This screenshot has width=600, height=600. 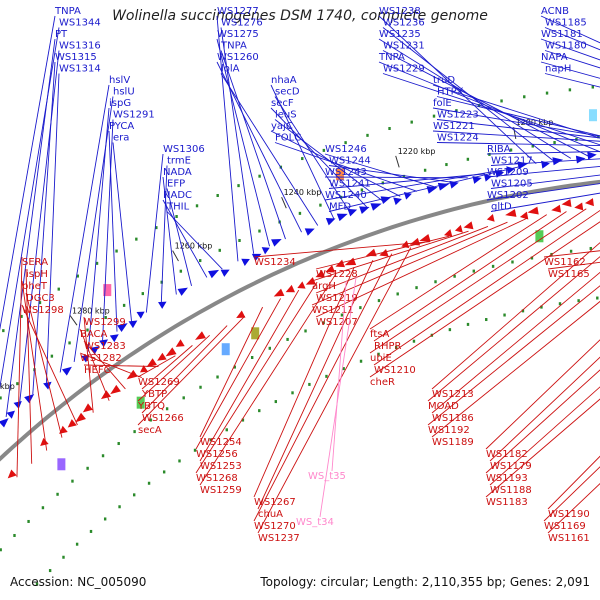 What do you see at coordinates (288, 138) in the screenshot?
I see `forward-gene-label: FOLC` at bounding box center [288, 138].